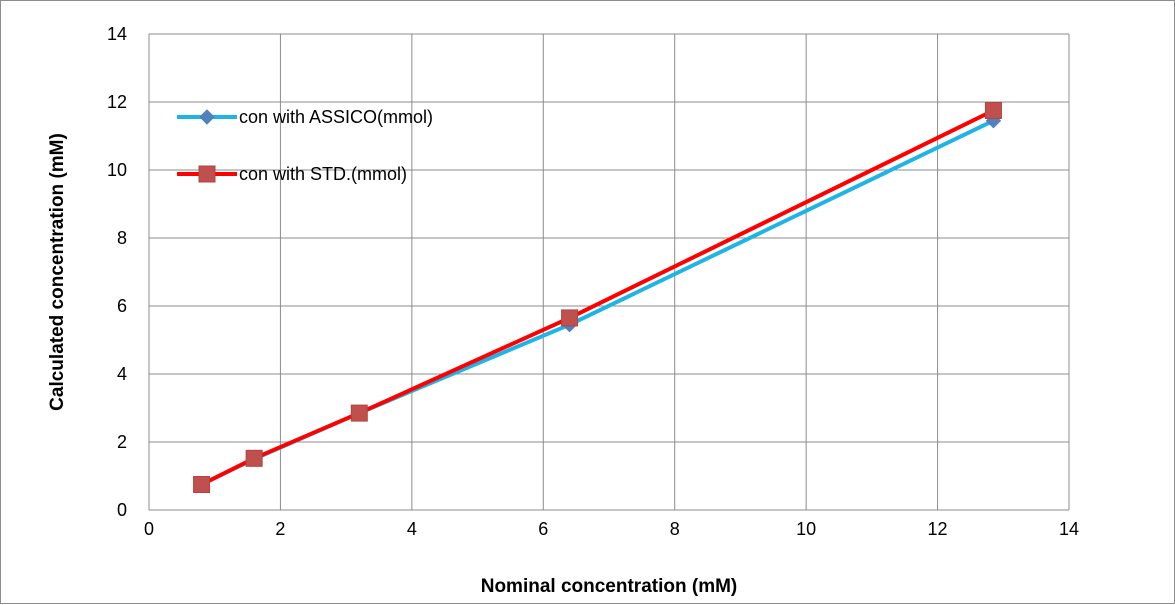 This screenshot has width=1175, height=605. Describe the element at coordinates (280, 529) in the screenshot. I see `x-tick-label: 2` at that location.